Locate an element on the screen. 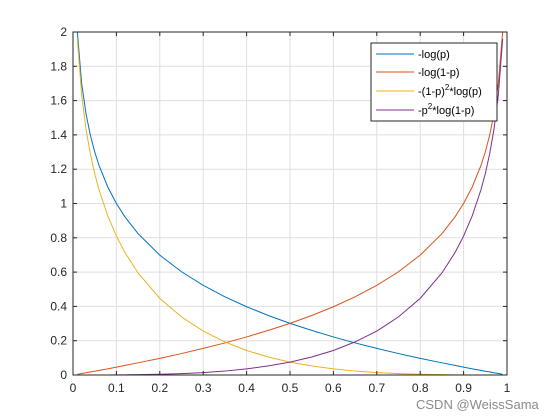 This screenshot has height=420, width=560. legend-label: -log(1-p) is located at coordinates (439, 73).